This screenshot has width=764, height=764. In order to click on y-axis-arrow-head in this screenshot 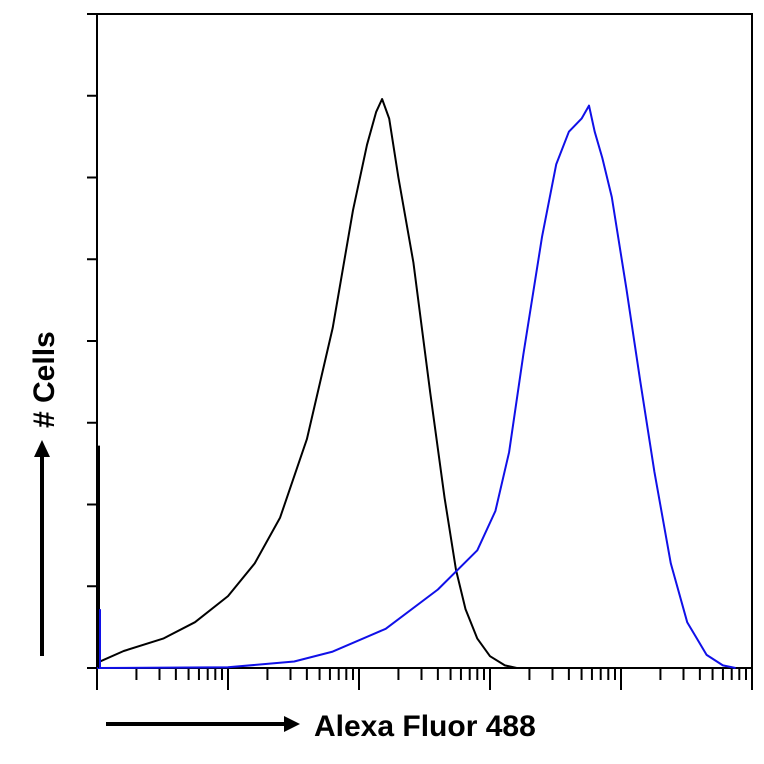, I will do `click(42, 448)`.